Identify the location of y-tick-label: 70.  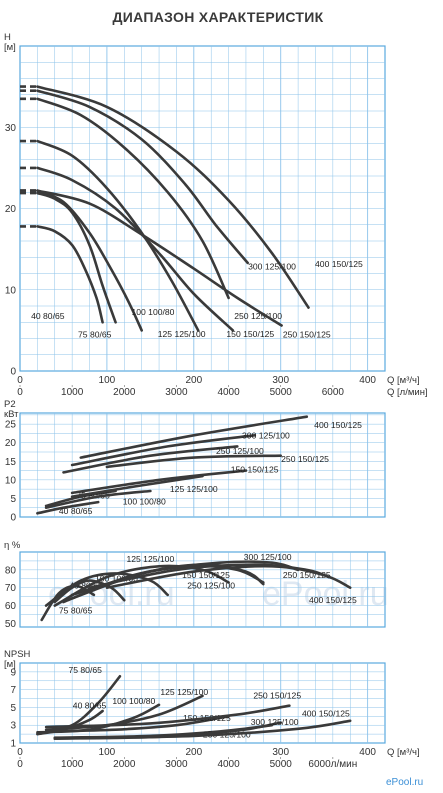
(11, 588).